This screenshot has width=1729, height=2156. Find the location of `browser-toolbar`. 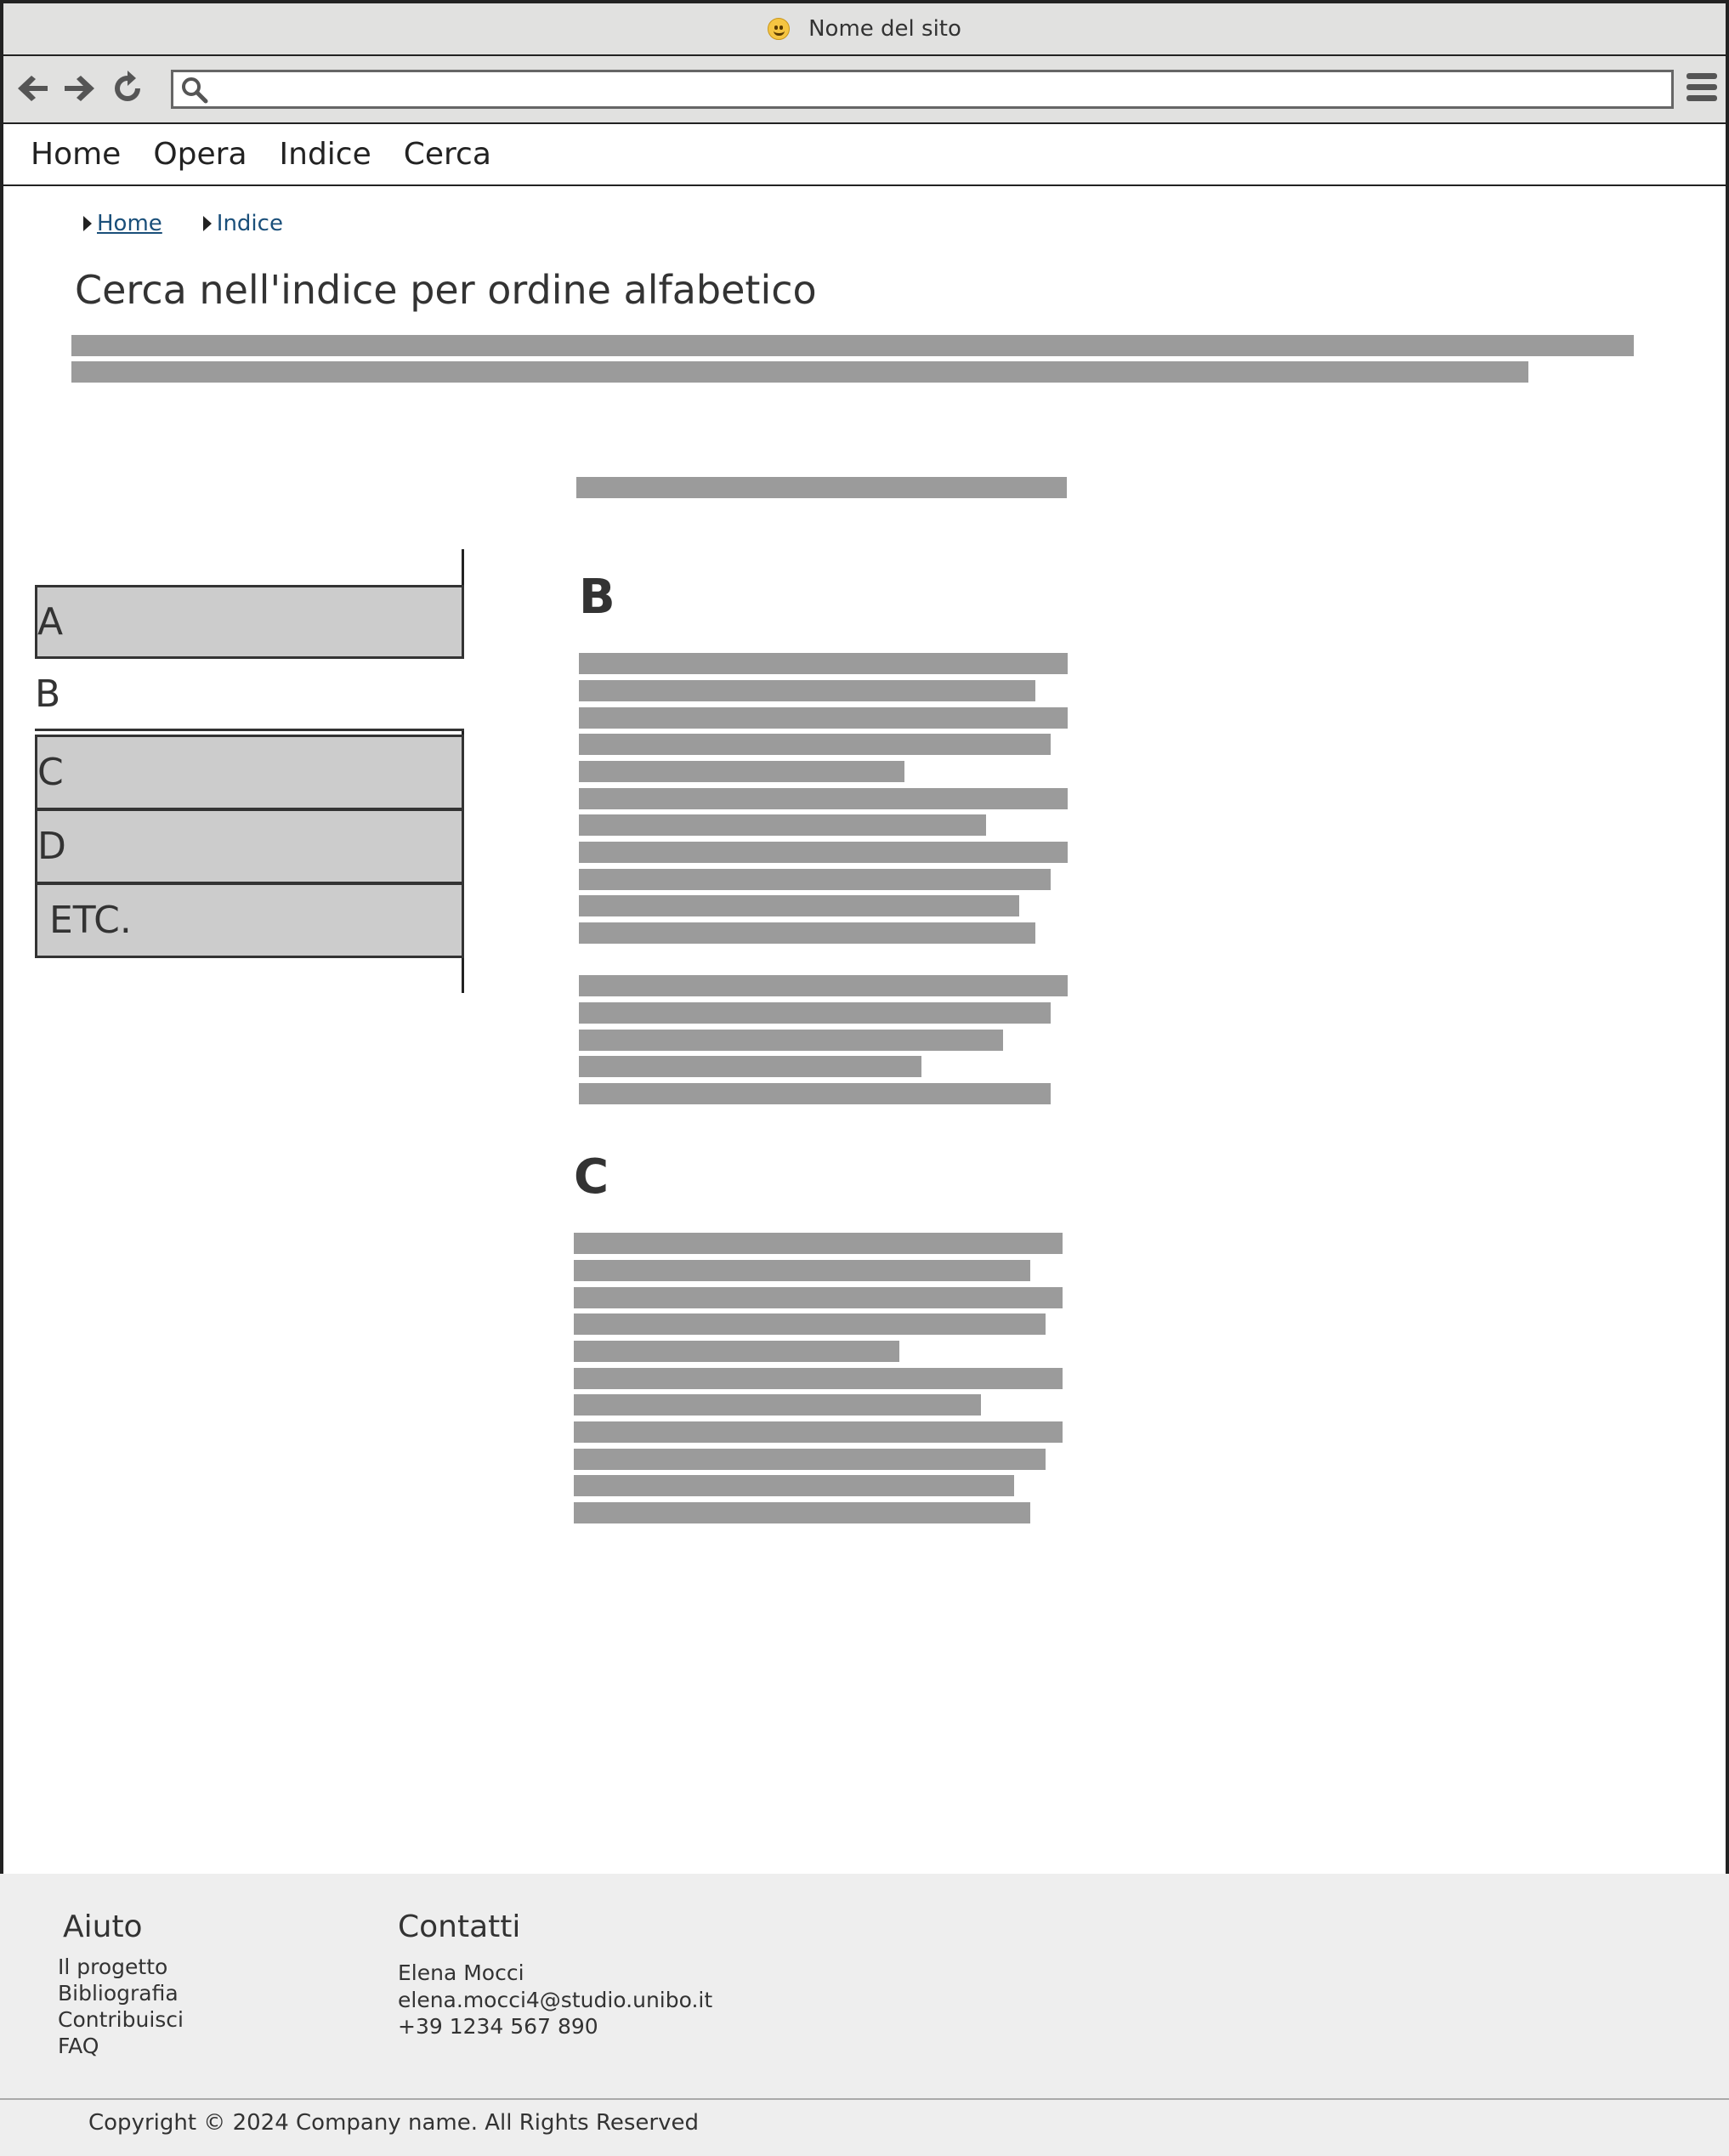

browser-toolbar is located at coordinates (864, 90).